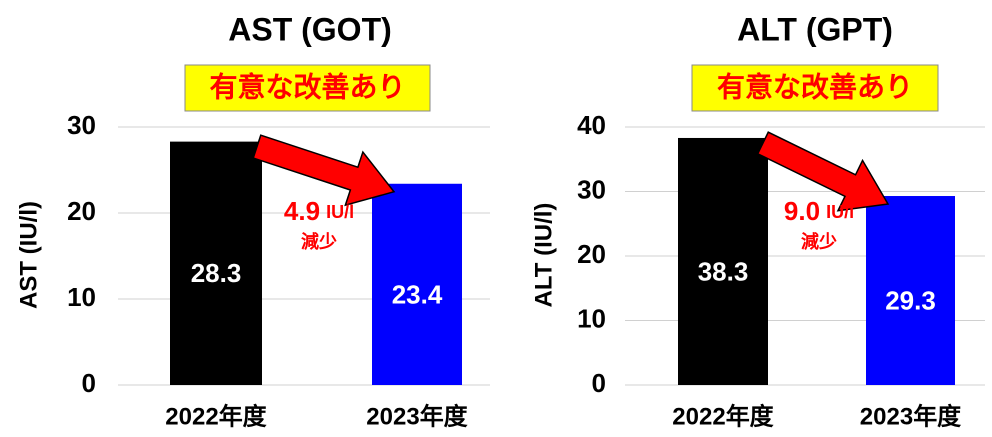  Describe the element at coordinates (310, 29) in the screenshot. I see `chart-title: AST (GOT)` at that location.